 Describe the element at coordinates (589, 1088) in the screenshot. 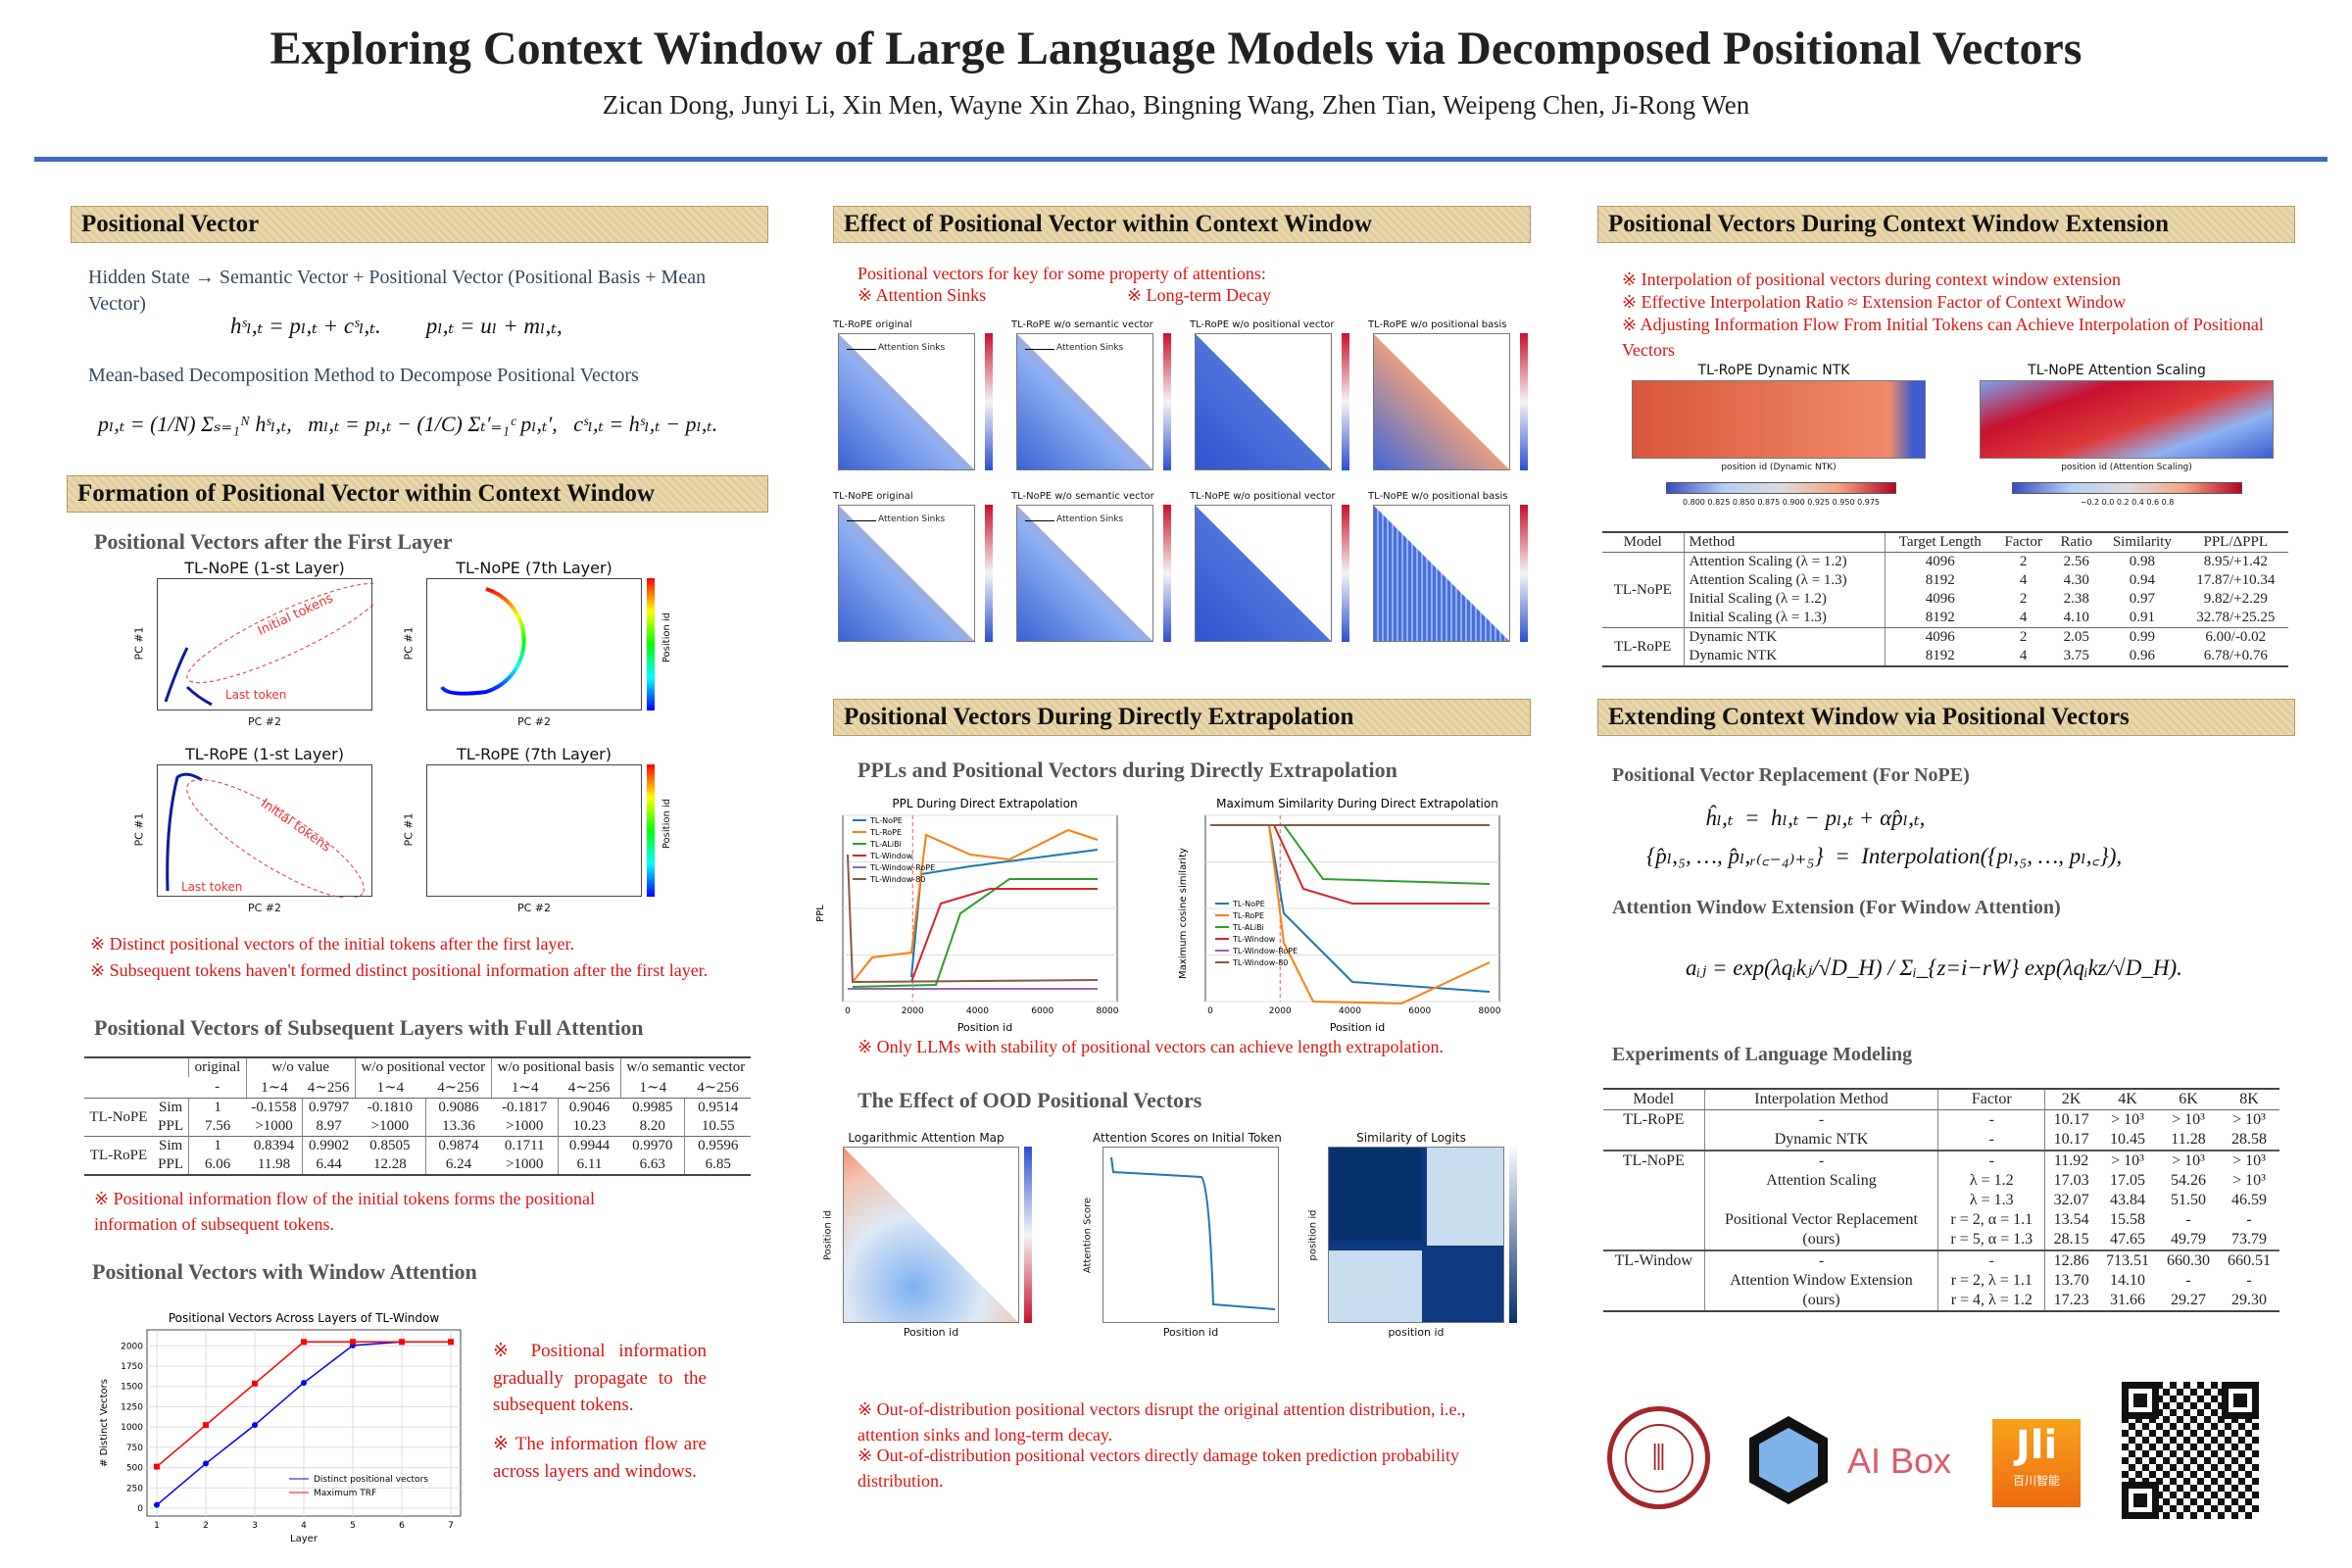

I see `column-subheader: 4∼256` at that location.